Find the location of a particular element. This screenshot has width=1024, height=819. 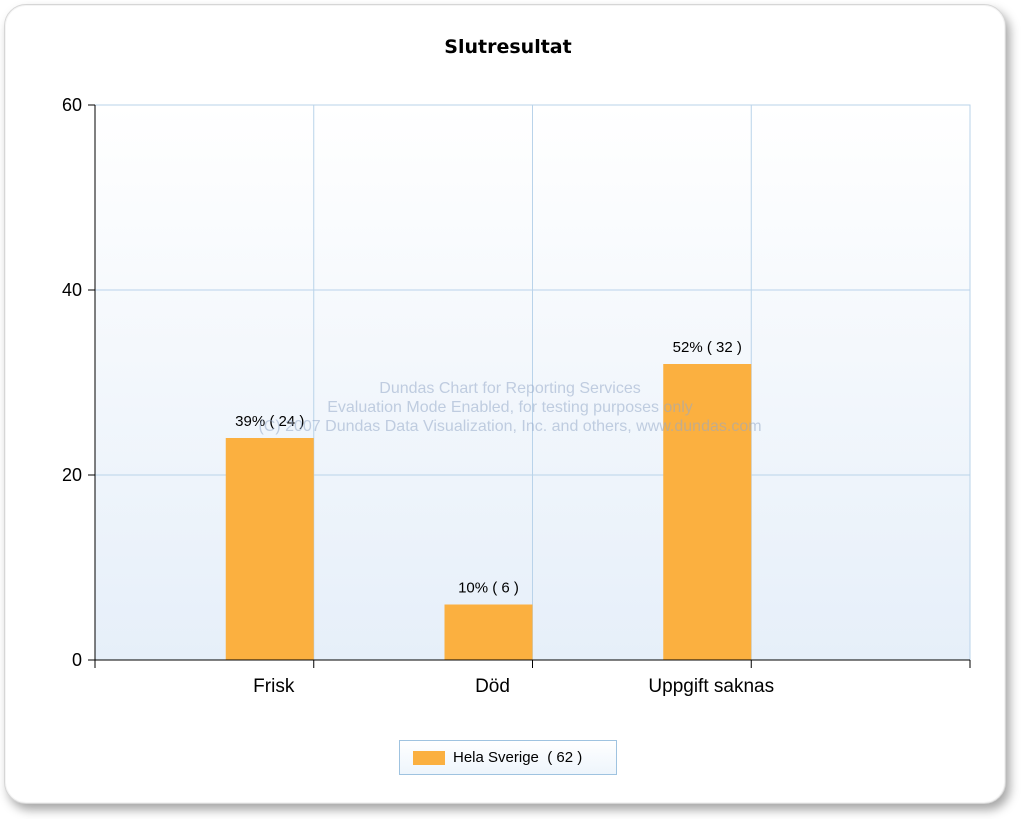

x-tick-label: Uppgift saknas is located at coordinates (711, 686).